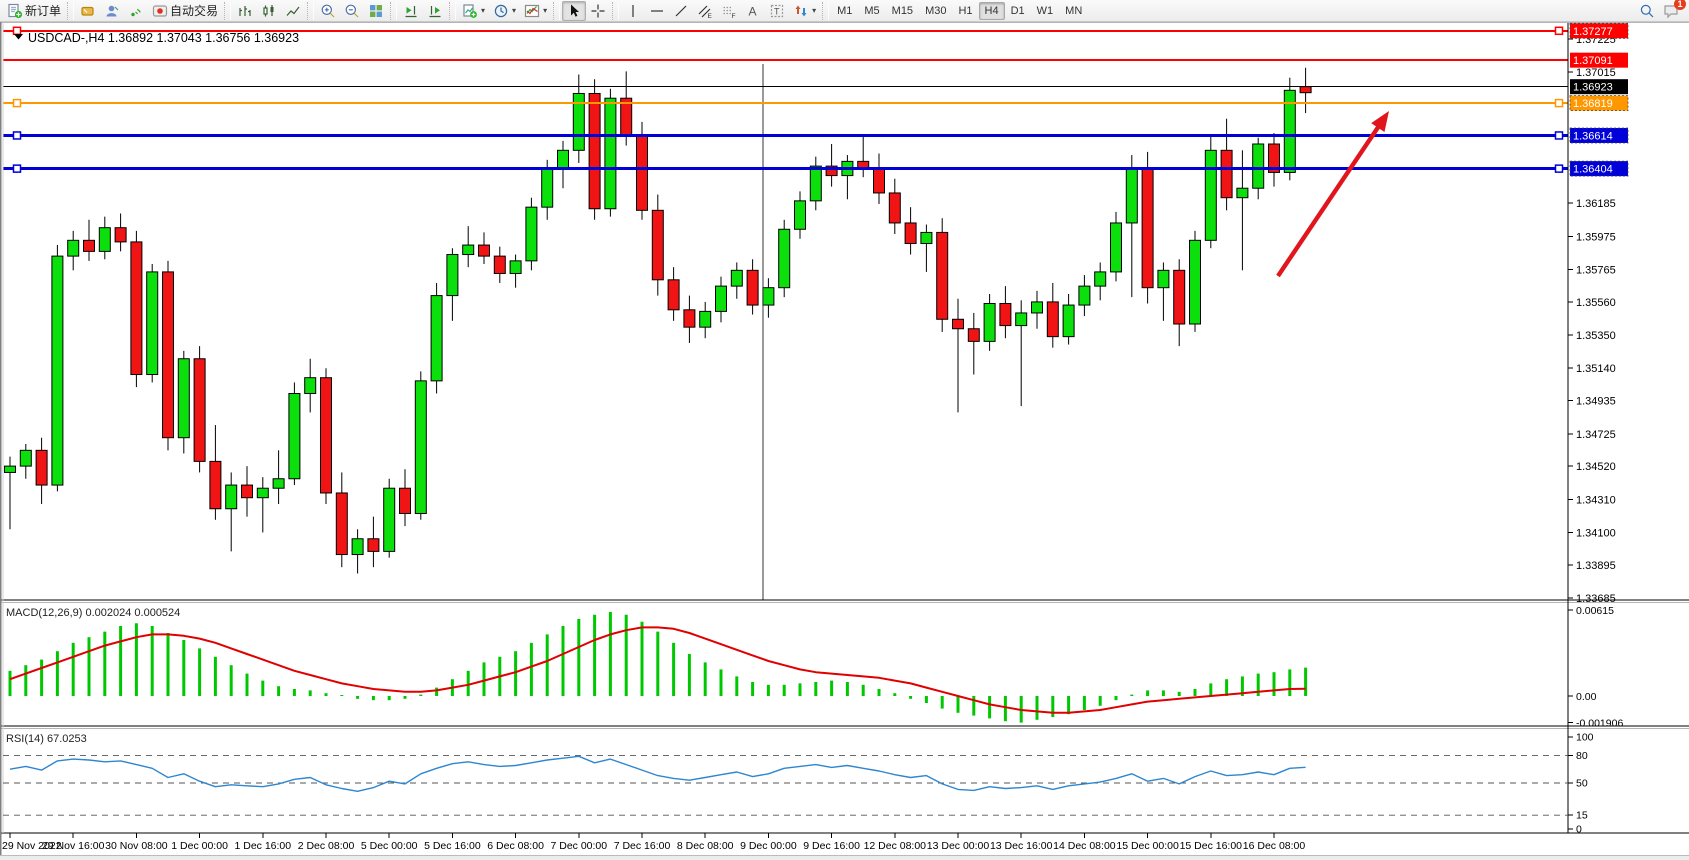  I want to click on cursor-button, so click(574, 10).